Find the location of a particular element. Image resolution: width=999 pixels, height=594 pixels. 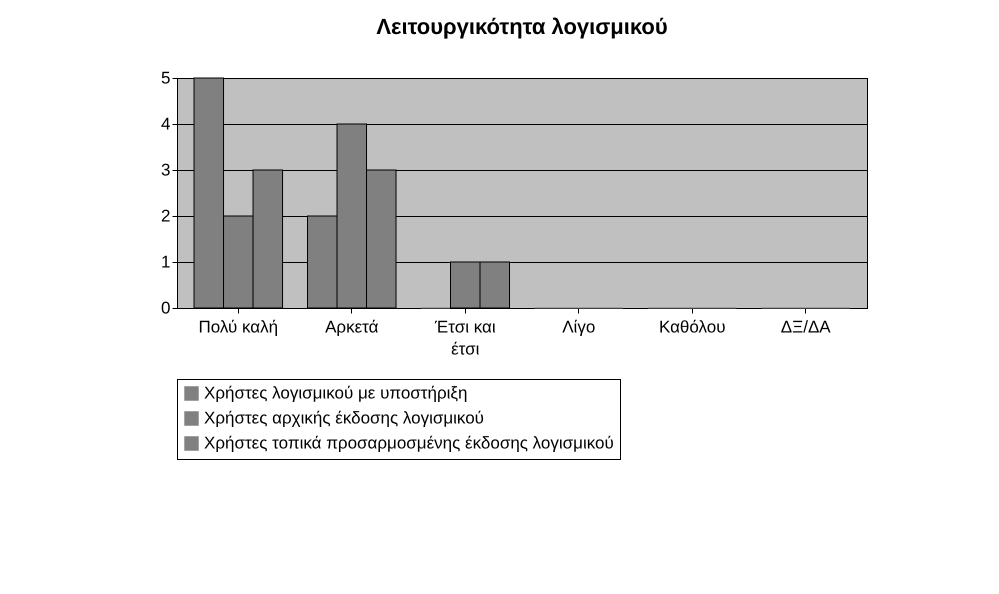

x-tick-label: ΔΞ/ΔΑ is located at coordinates (806, 327).